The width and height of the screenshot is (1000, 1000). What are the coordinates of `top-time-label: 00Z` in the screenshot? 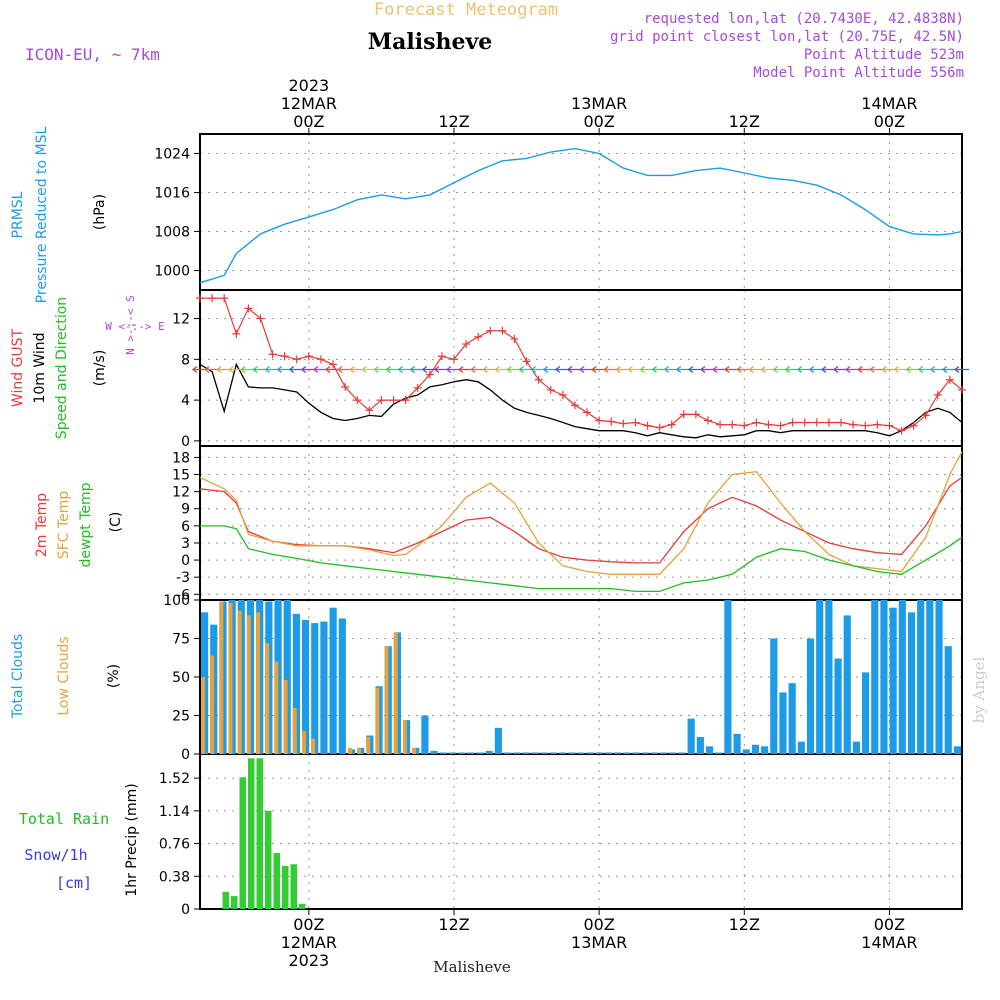 It's located at (598, 121).